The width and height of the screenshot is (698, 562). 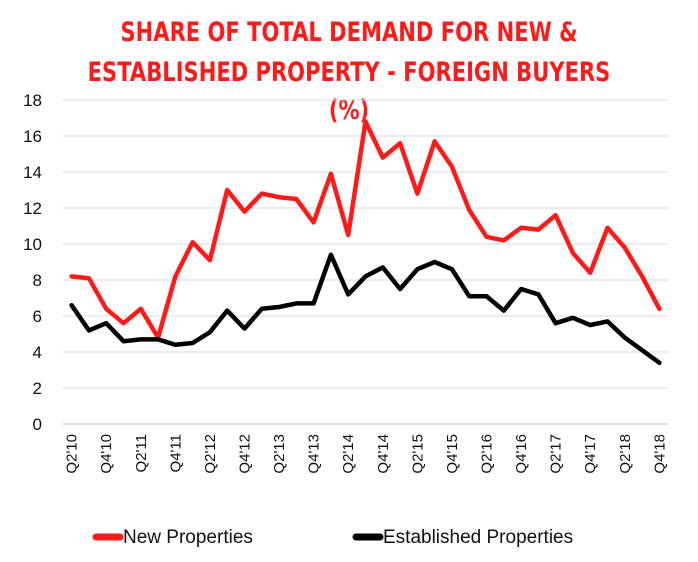 What do you see at coordinates (625, 454) in the screenshot?
I see `x-tick-label-Q218: Q2'18` at bounding box center [625, 454].